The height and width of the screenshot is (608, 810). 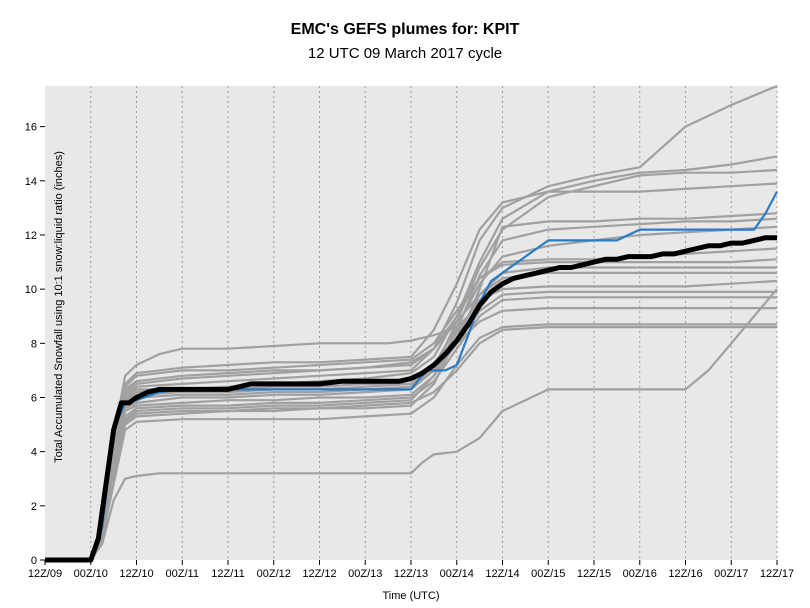 What do you see at coordinates (31, 236) in the screenshot?
I see `y-tick-label: 12` at bounding box center [31, 236].